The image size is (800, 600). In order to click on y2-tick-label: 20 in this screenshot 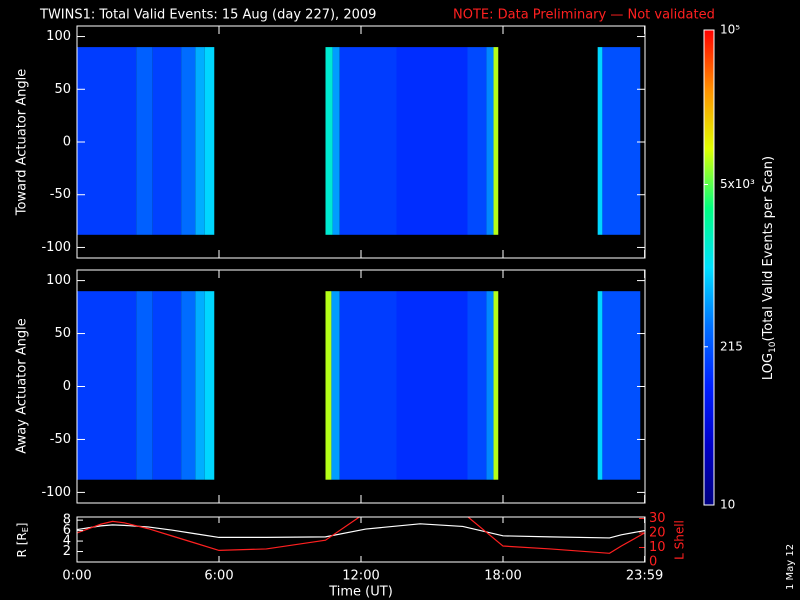, I will do `click(657, 532)`.